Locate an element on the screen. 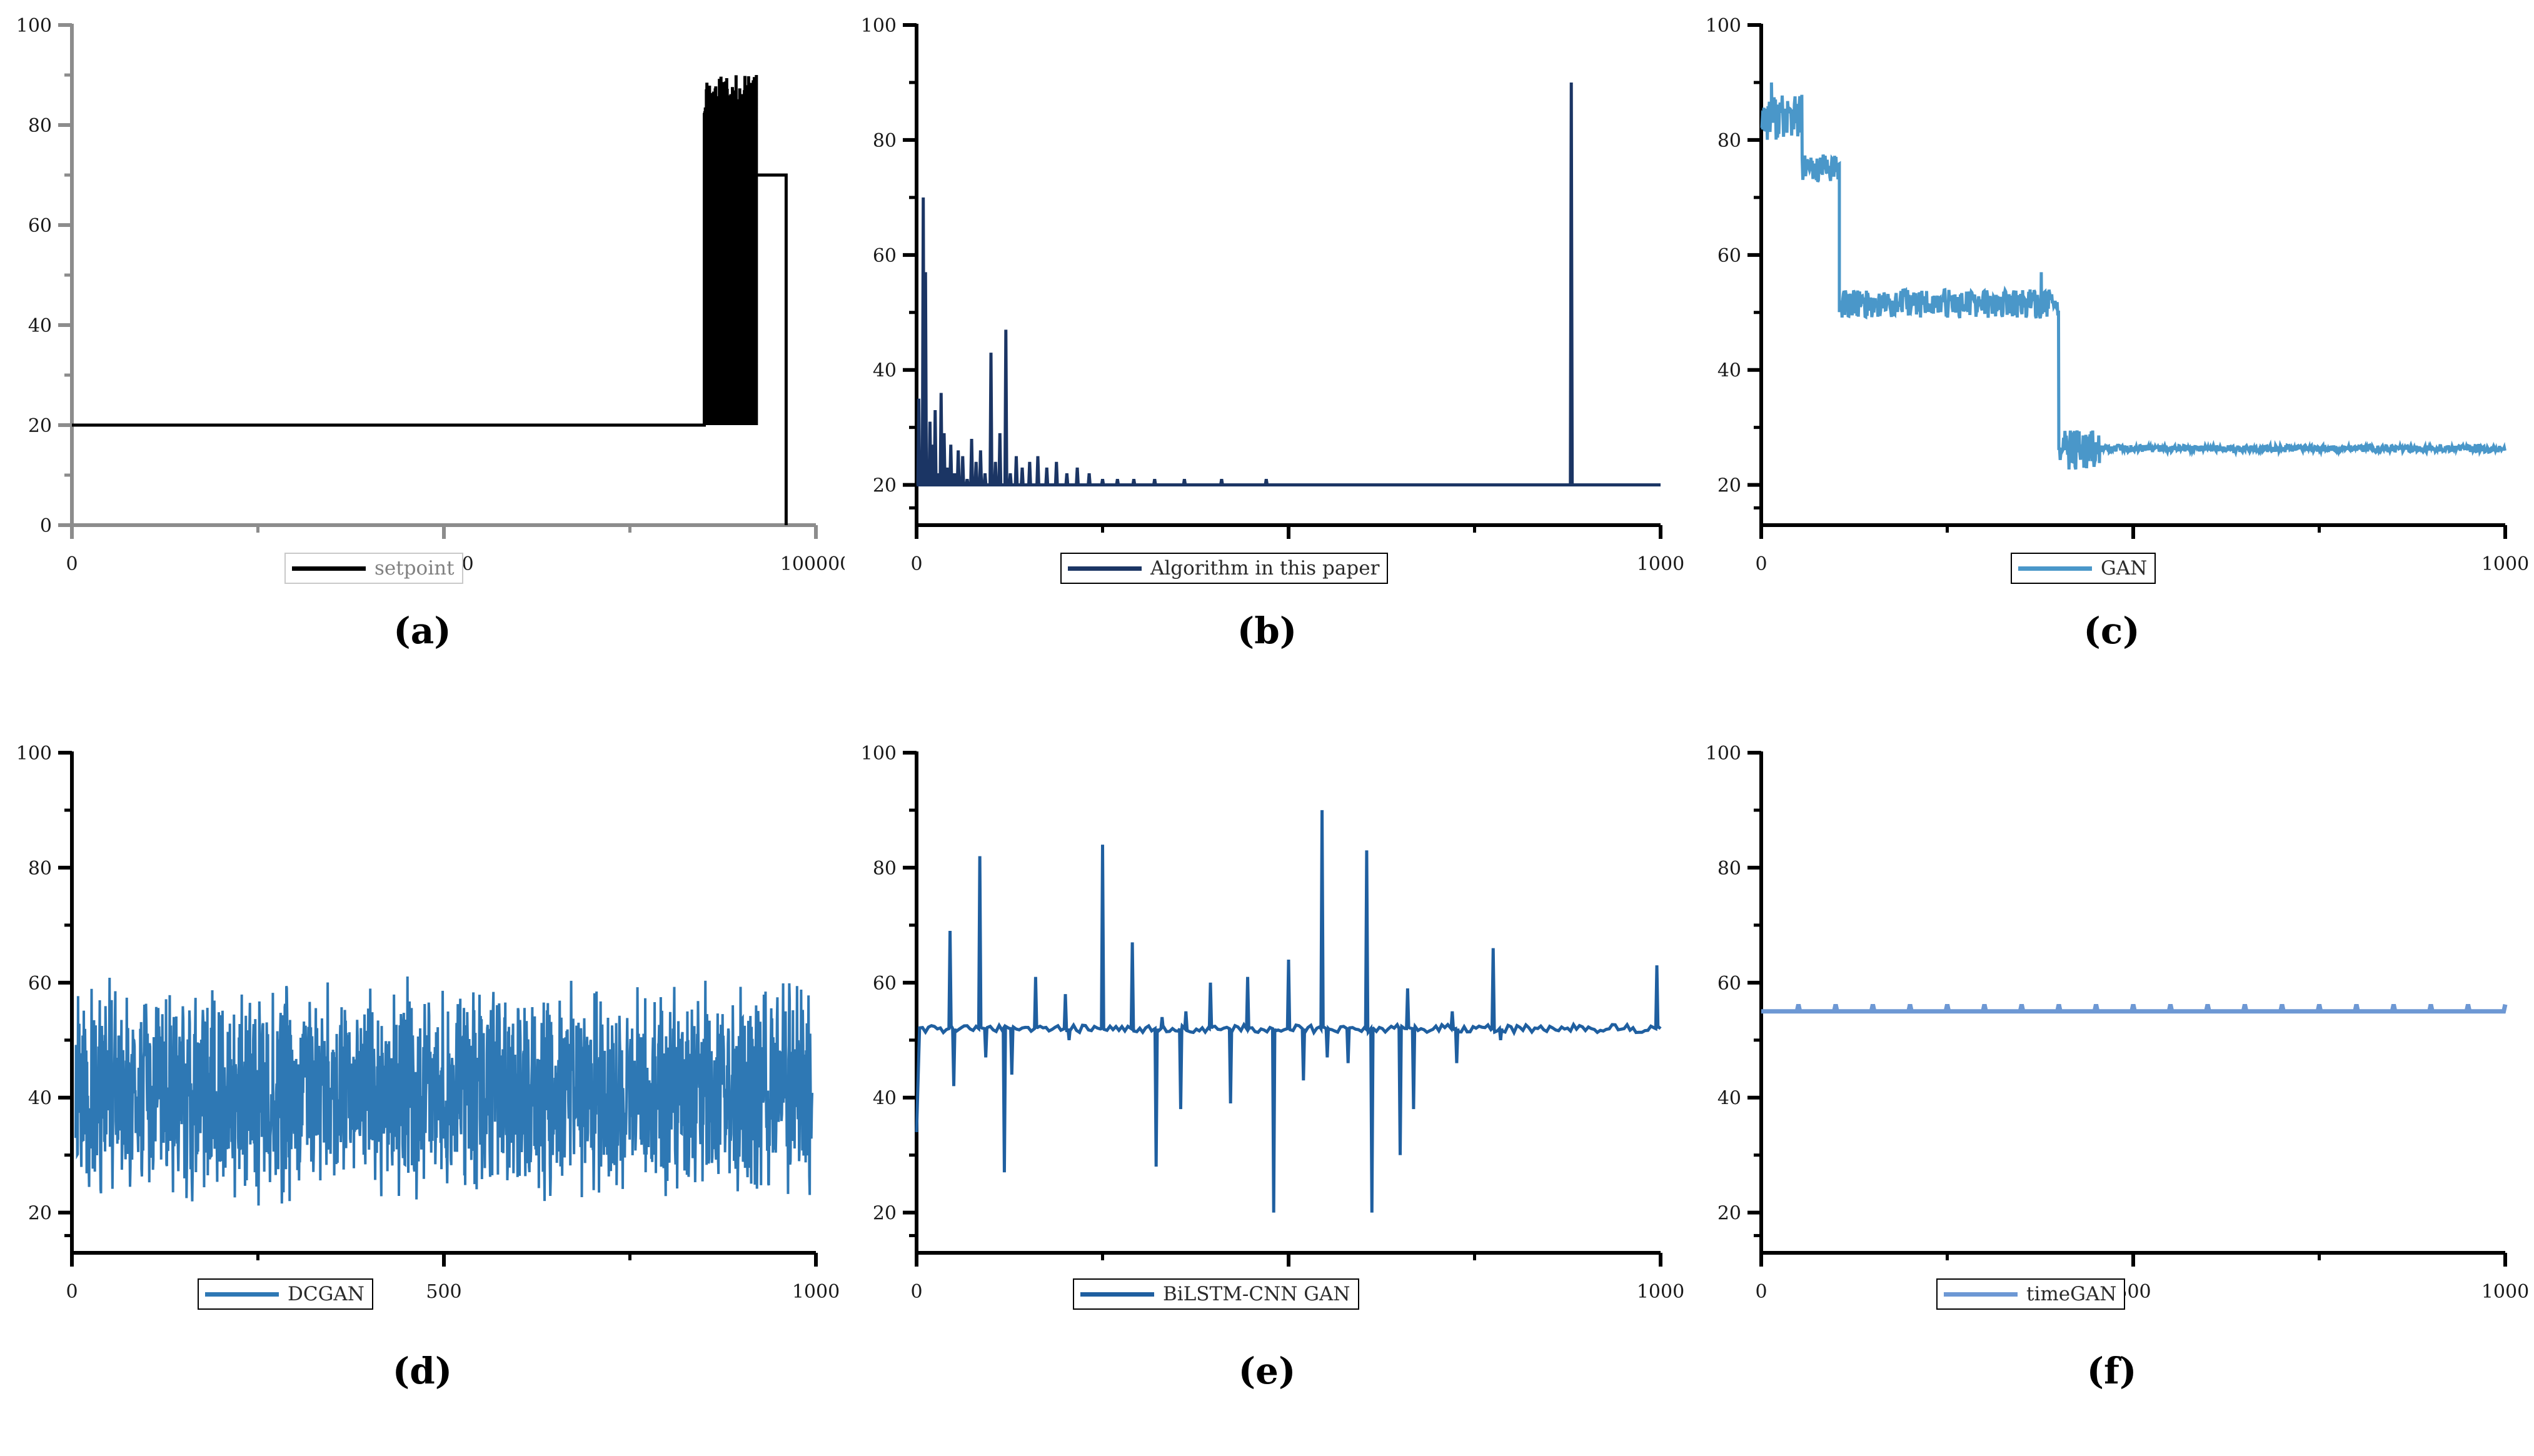 This screenshot has width=2534, height=1456. panel-b-legend: Algorithm in this paper is located at coordinates (1224, 568).